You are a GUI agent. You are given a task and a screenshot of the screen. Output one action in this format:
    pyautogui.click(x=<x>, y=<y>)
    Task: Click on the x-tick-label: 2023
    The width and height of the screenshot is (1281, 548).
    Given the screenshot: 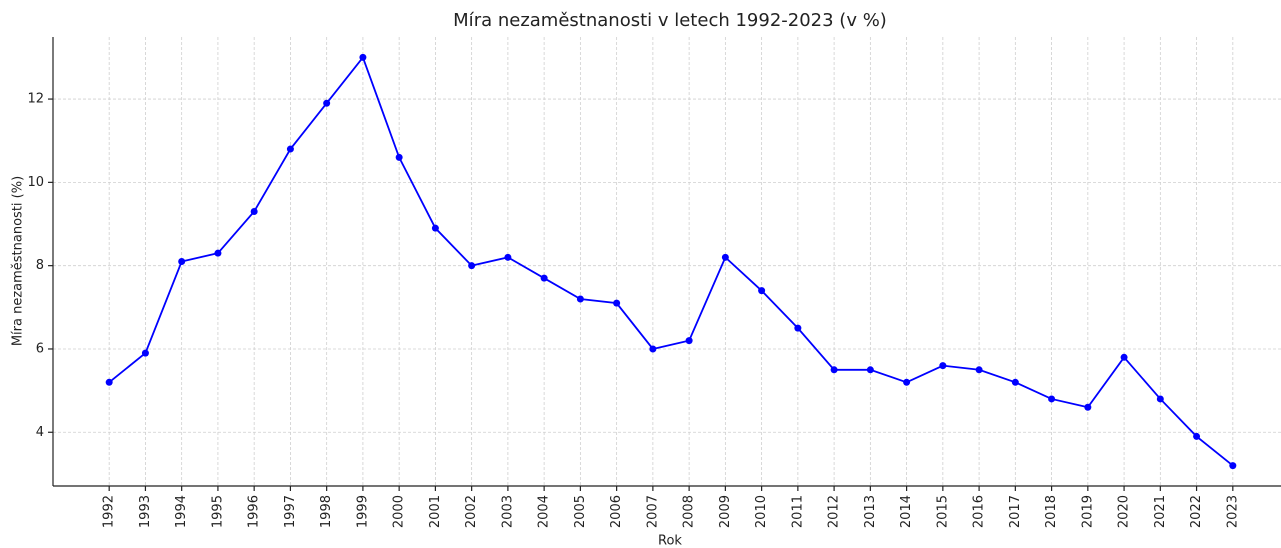 What is the action you would take?
    pyautogui.click(x=1232, y=511)
    